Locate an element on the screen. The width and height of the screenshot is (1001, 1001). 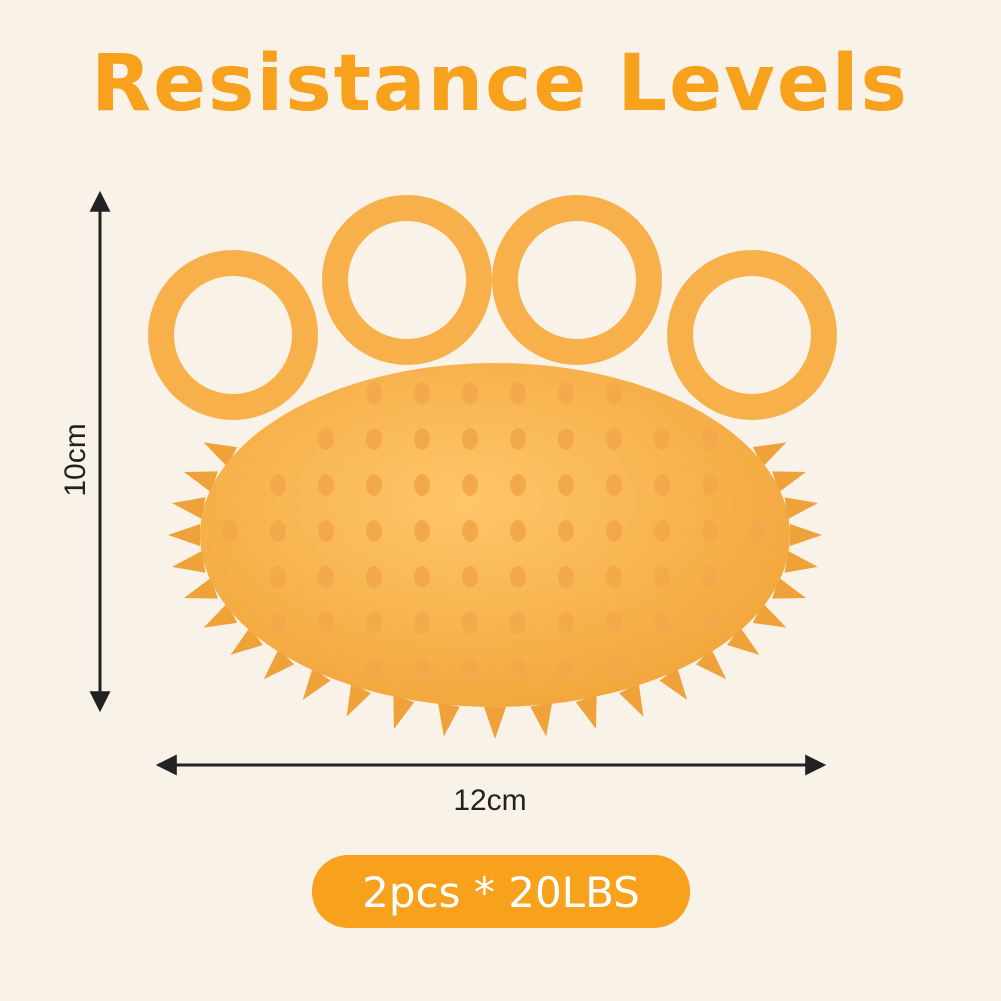
width-label: 12cm is located at coordinates (489, 800).